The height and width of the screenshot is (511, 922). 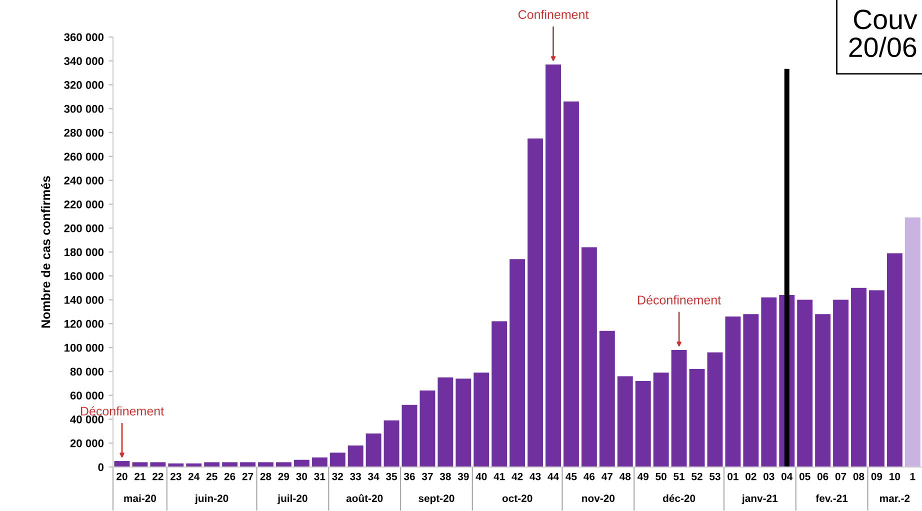 I want to click on x-tick-label: 01, so click(x=733, y=476).